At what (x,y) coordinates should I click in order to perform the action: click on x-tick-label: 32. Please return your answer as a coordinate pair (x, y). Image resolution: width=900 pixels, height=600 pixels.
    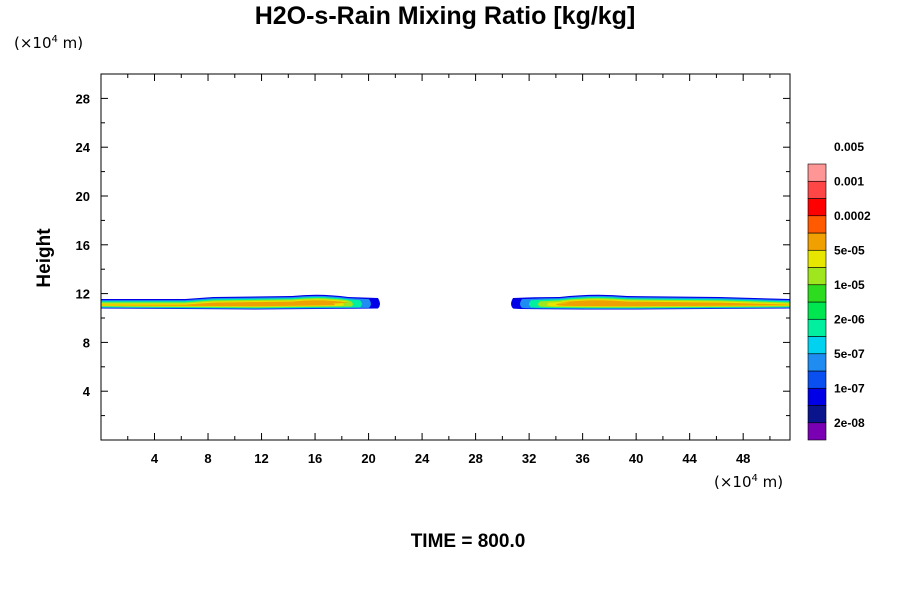
    Looking at the image, I should click on (529, 458).